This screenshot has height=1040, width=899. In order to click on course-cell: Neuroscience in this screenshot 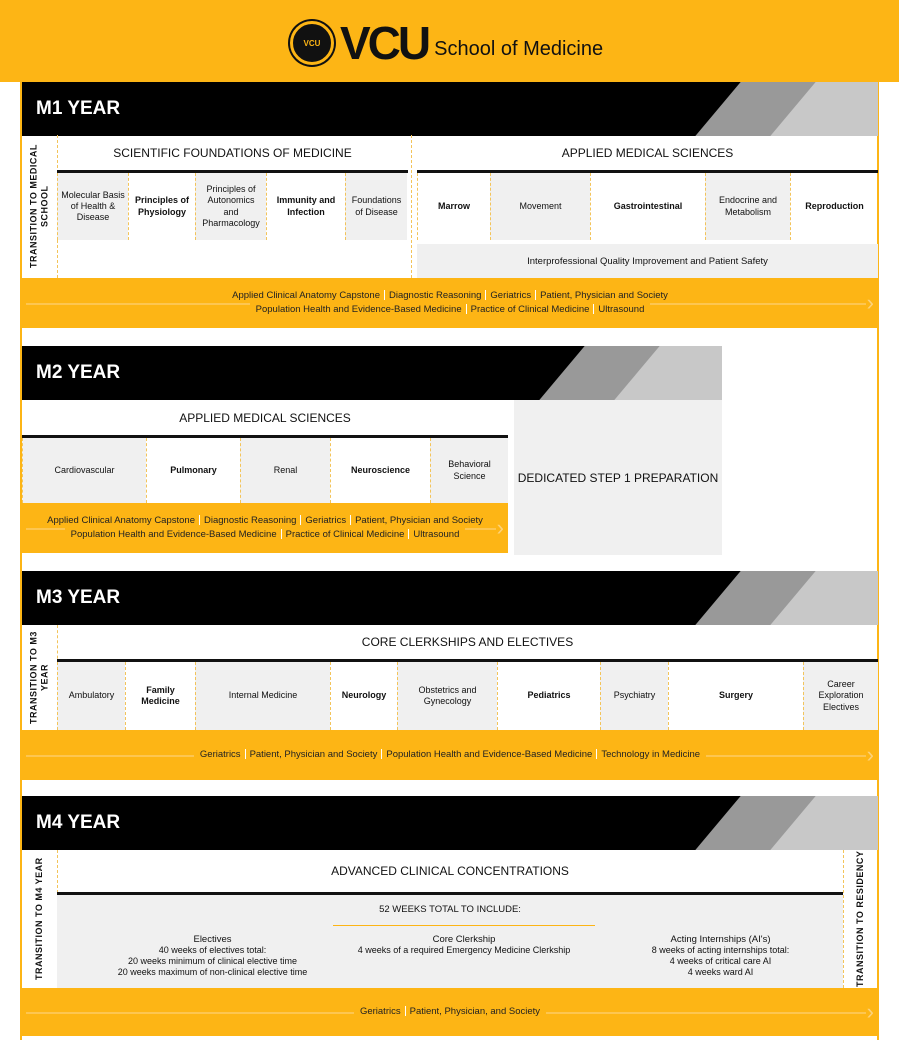, I will do `click(380, 470)`.